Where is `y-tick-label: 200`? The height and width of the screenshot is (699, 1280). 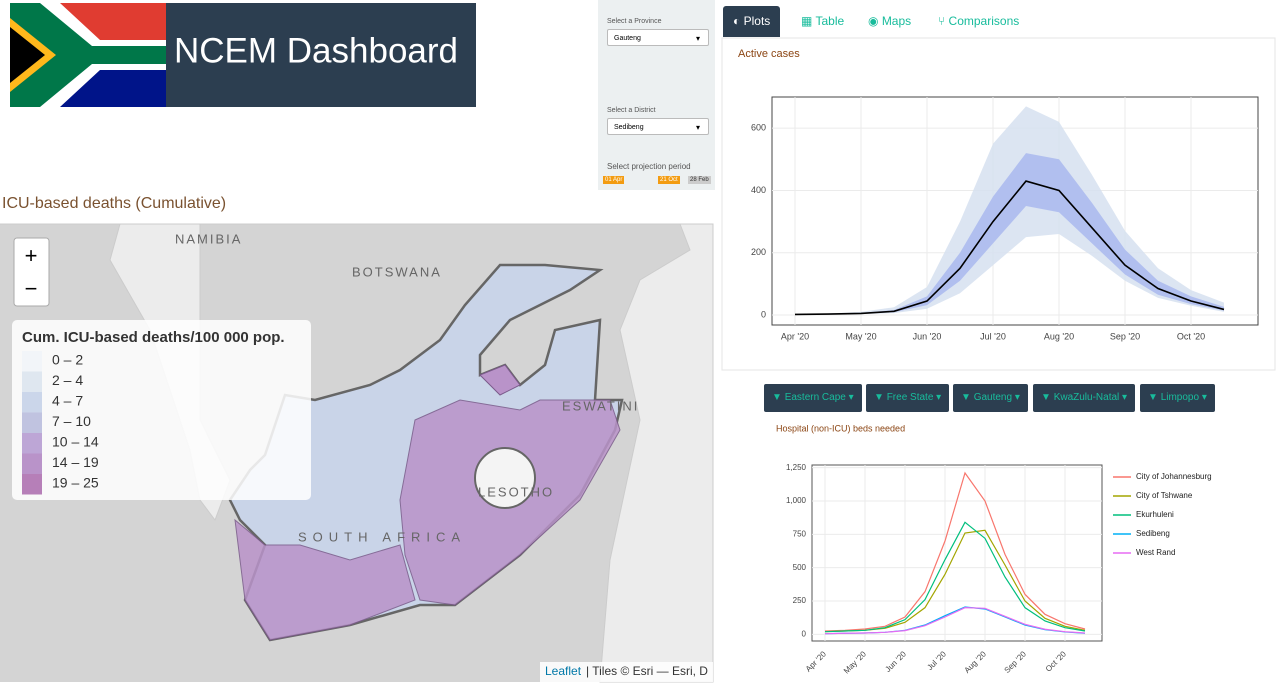
y-tick-label: 200 is located at coordinates (758, 252).